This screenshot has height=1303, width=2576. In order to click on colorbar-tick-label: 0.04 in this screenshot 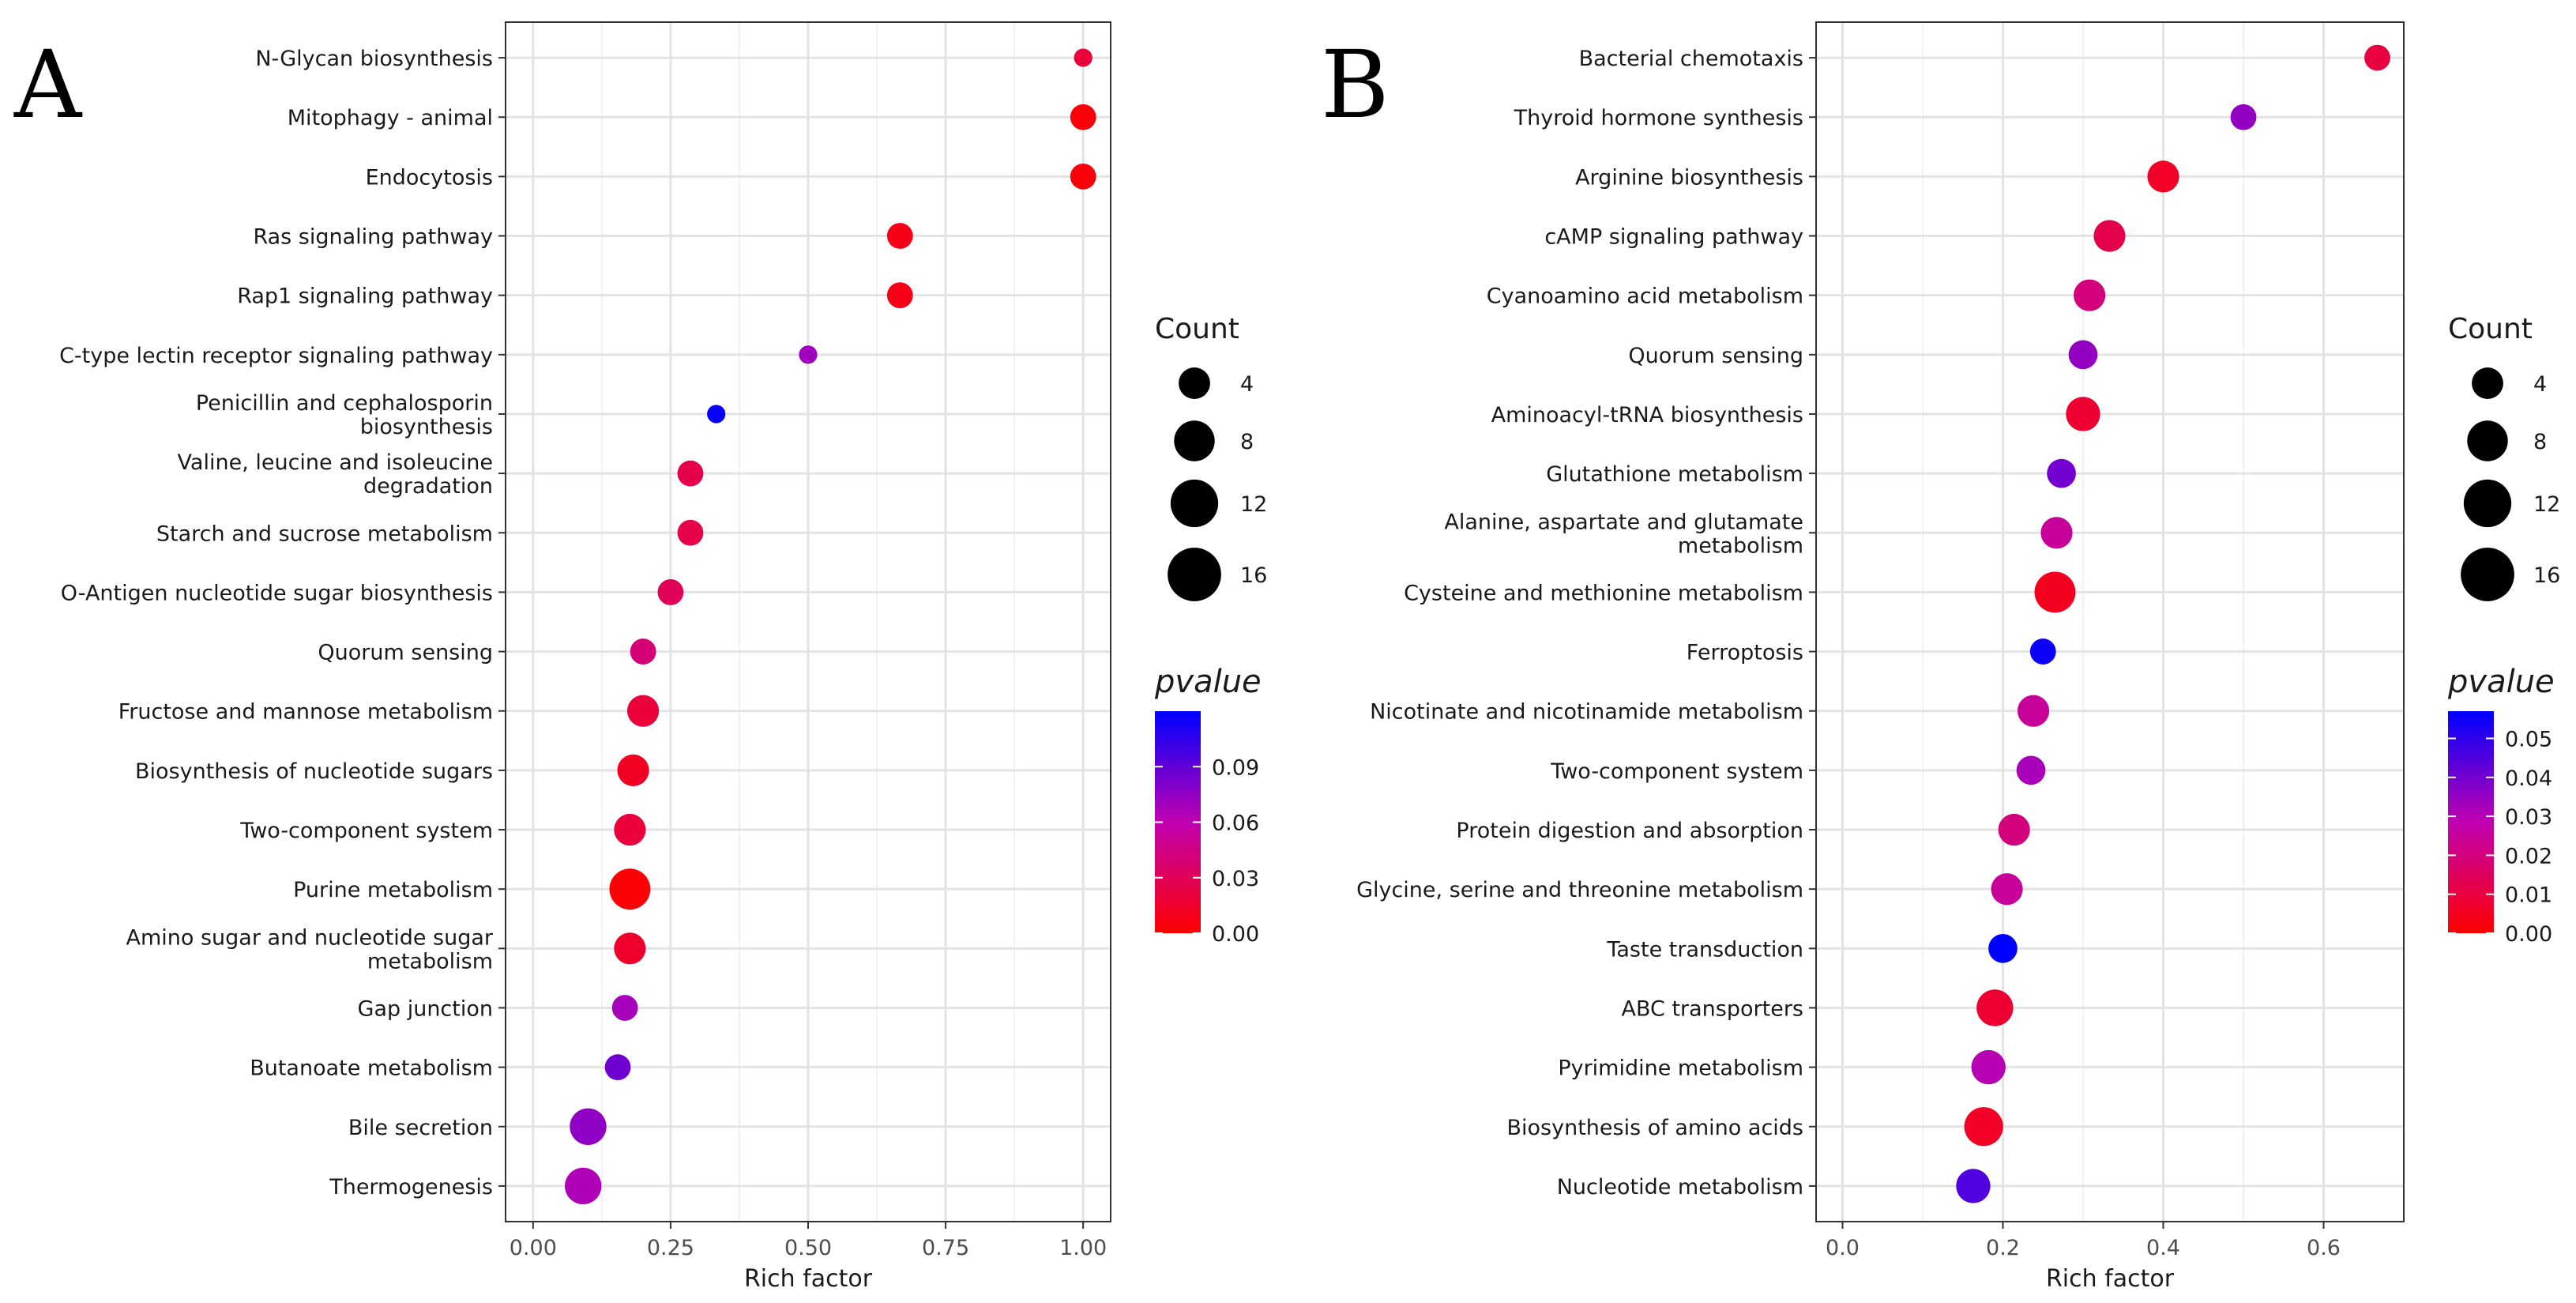, I will do `click(2529, 779)`.